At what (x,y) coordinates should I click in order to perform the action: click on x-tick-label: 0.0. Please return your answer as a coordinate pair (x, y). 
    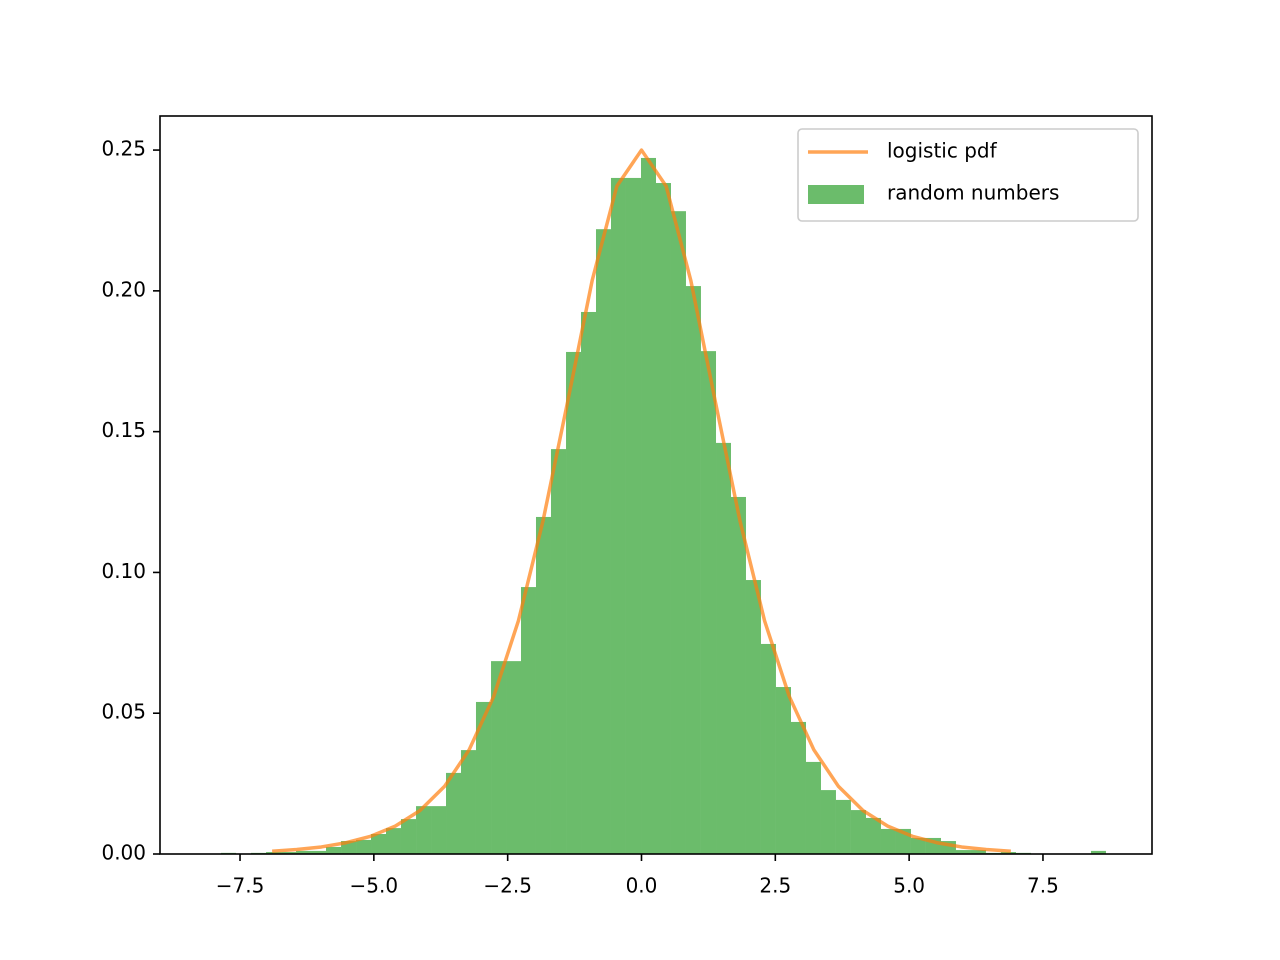
    Looking at the image, I should click on (642, 886).